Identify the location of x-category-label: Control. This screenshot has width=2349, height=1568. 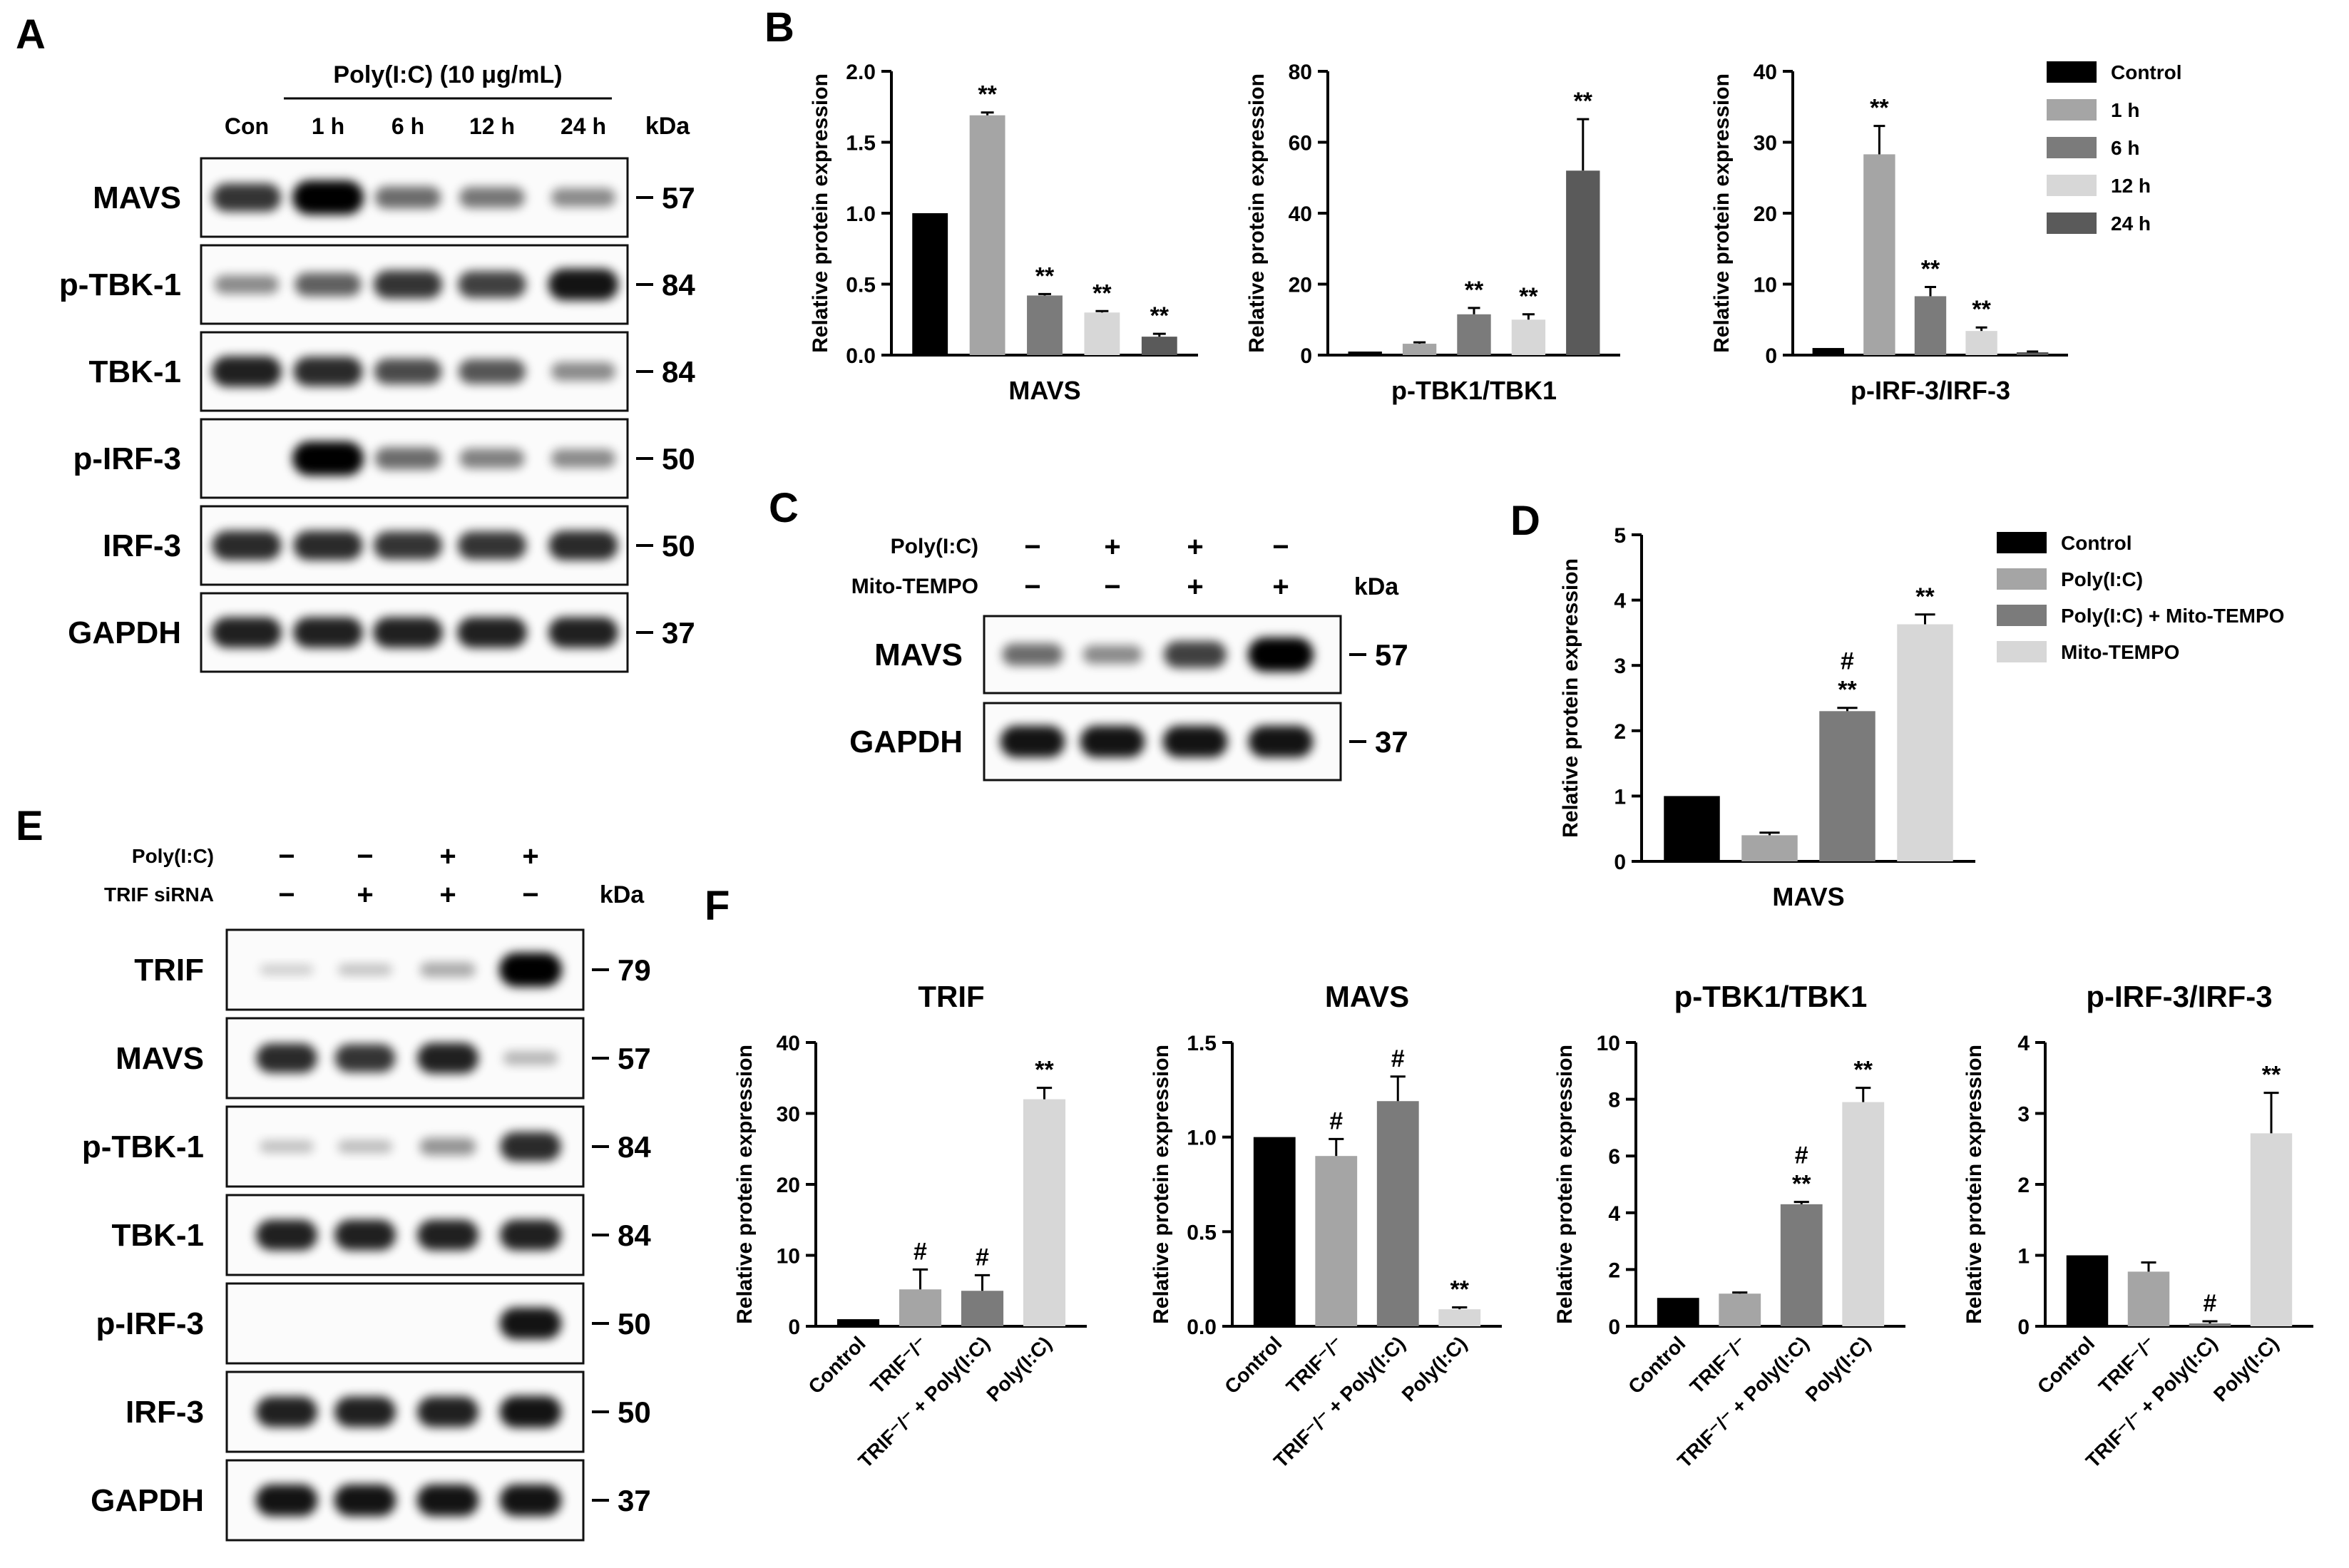
(1253, 1365).